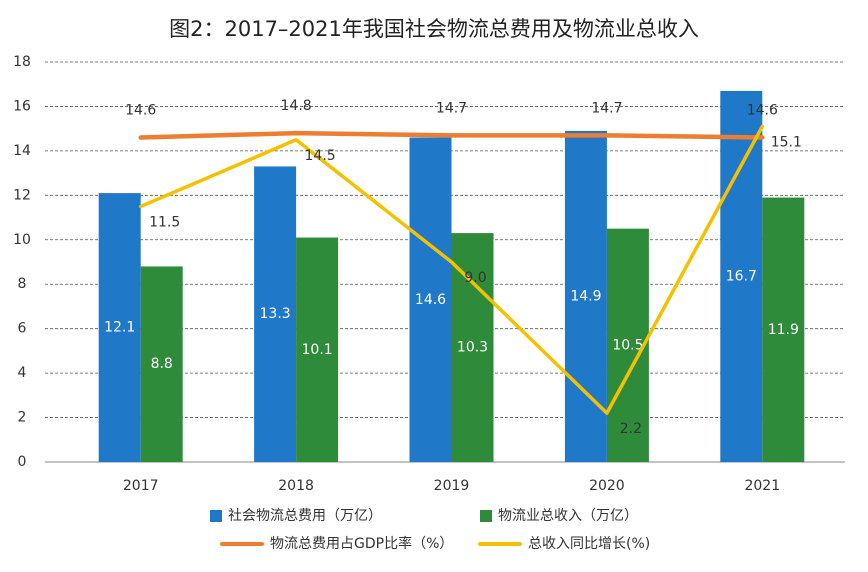 This screenshot has width=868, height=572. What do you see at coordinates (22, 284) in the screenshot?
I see `y-tick-label: 8` at bounding box center [22, 284].